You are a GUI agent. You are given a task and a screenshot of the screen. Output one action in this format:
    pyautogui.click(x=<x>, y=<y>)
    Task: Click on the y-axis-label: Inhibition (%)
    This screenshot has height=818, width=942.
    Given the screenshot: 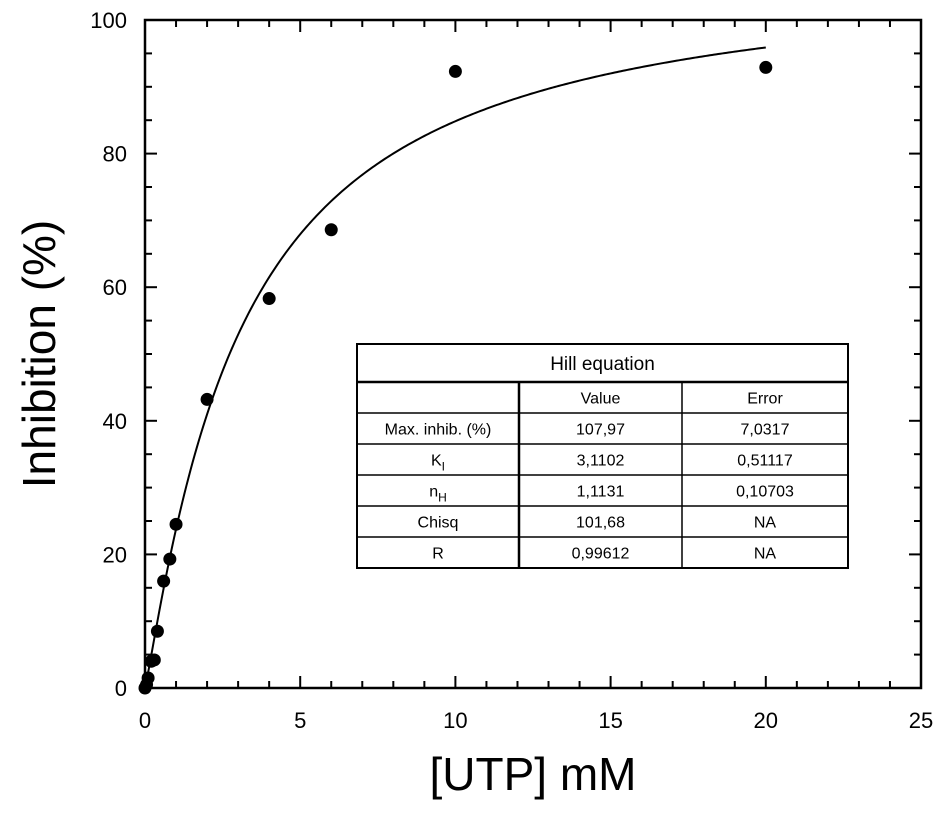 What is the action you would take?
    pyautogui.click(x=39, y=354)
    